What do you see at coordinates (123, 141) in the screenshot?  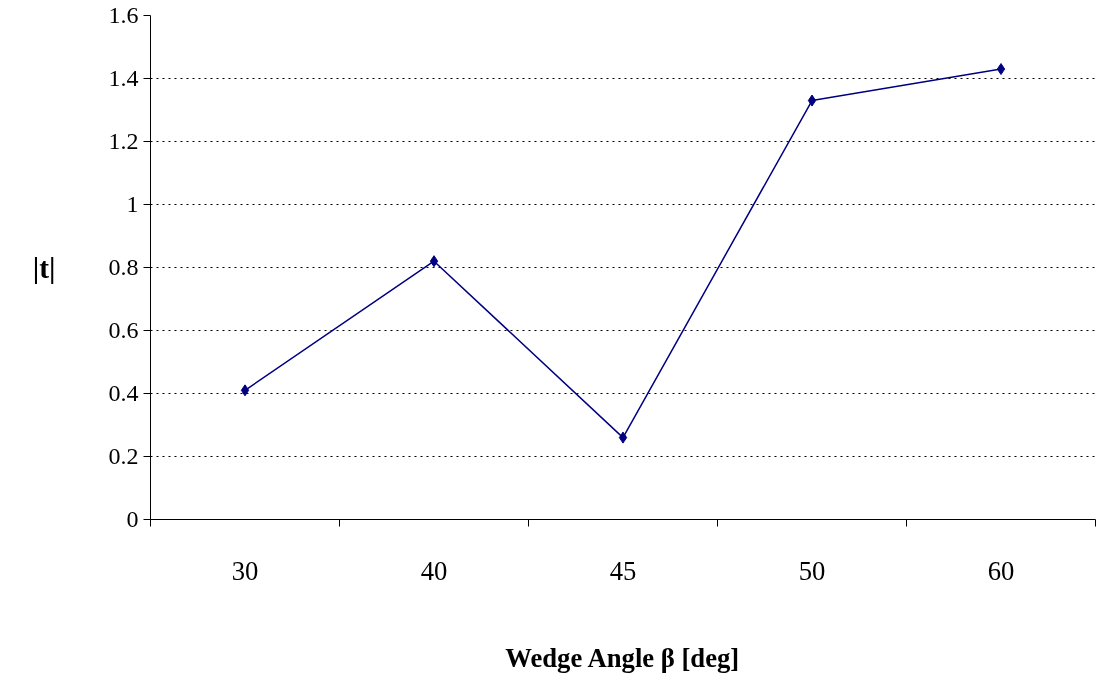 I see `y-tick-label: 1.2` at bounding box center [123, 141].